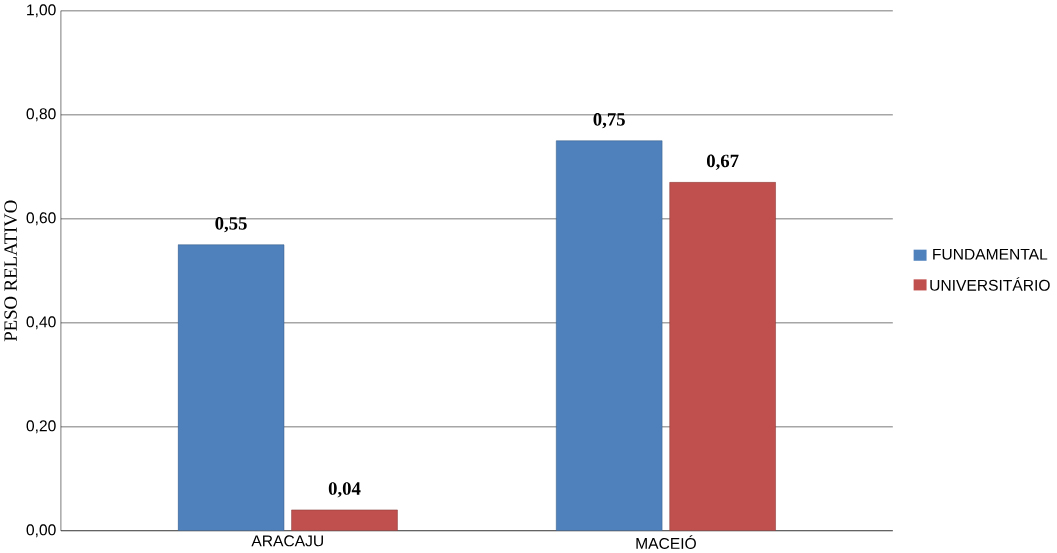  I want to click on y-tick-label: 0,00, so click(41, 531).